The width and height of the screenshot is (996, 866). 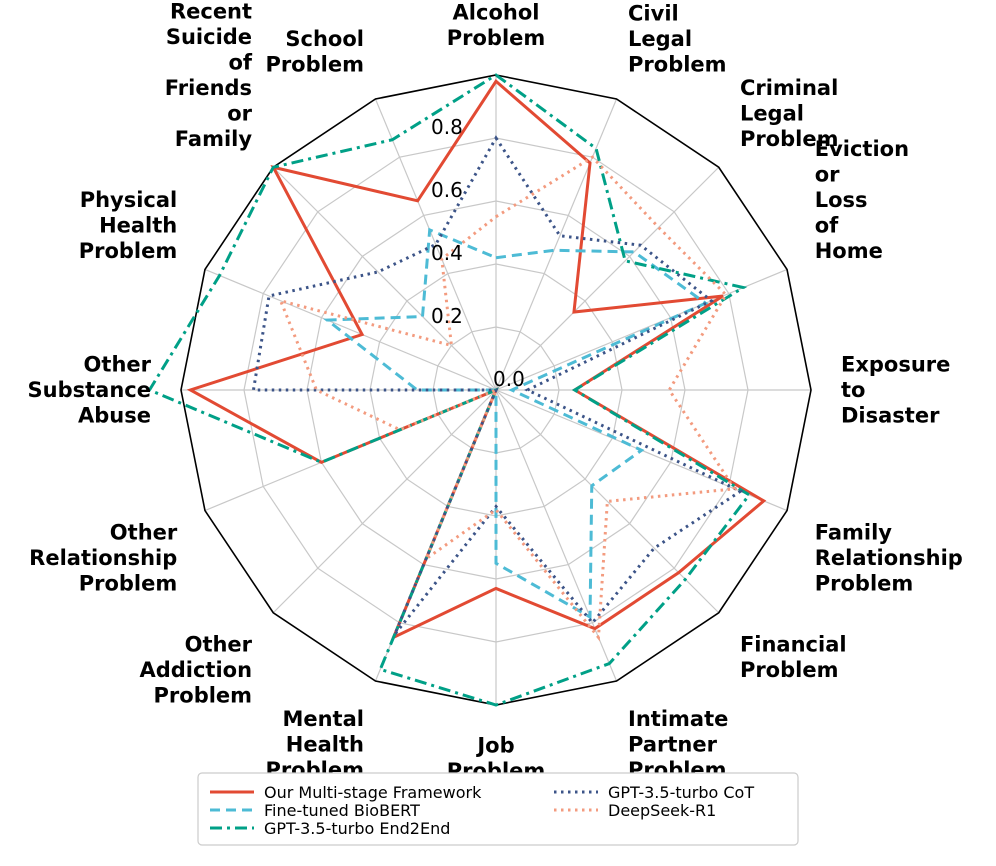 I want to click on category-label: Other Substance Abuse, so click(x=90, y=389).